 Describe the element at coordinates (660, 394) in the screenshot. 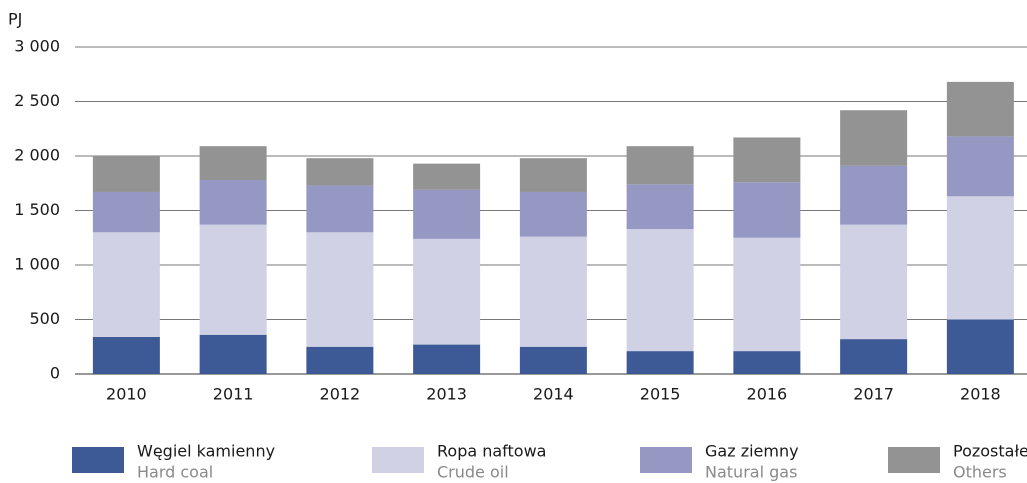

I see `x-tick-label: 2015` at that location.